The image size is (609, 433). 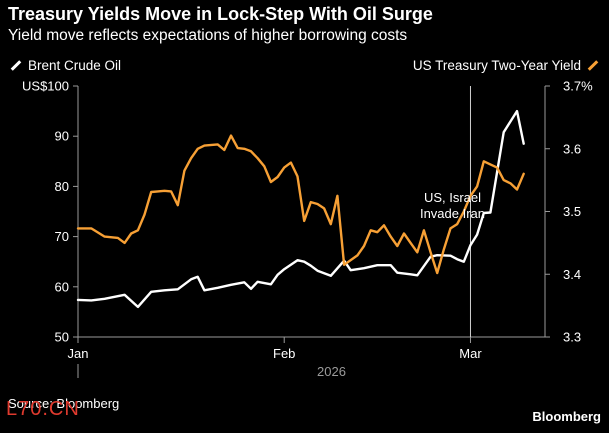 I want to click on left-tick-label: 60, so click(x=62, y=286).